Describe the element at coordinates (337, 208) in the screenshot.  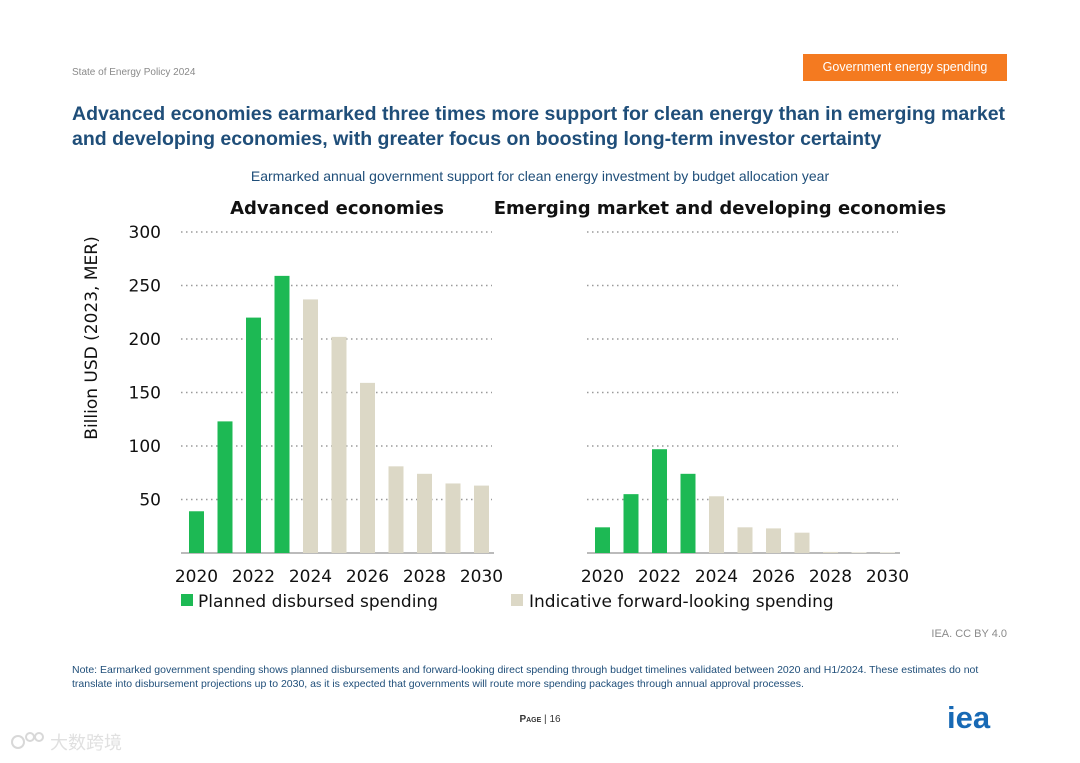
I see `panel-title: Advanced economies` at that location.